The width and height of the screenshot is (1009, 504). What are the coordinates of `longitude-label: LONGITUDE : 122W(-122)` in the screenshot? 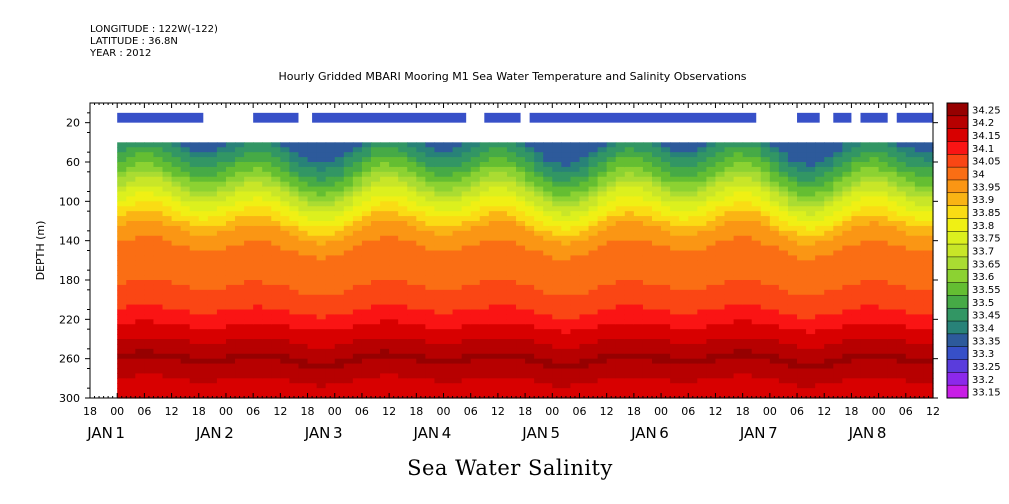 It's located at (154, 29).